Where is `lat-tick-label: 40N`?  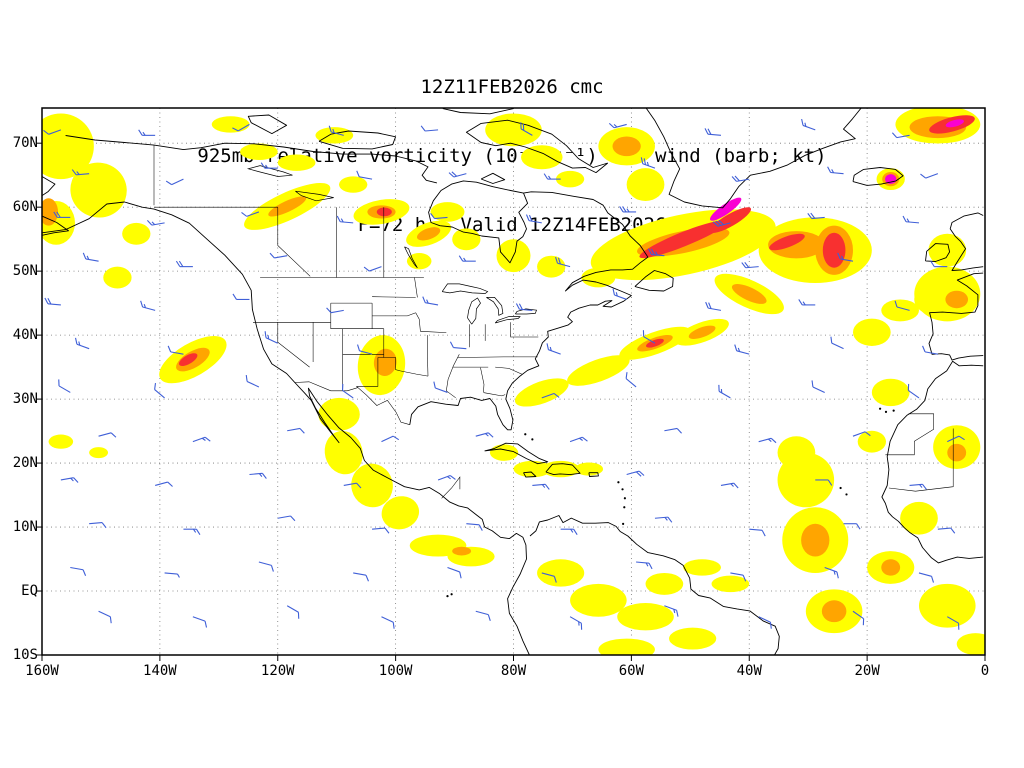
lat-tick-label: 40N is located at coordinates (25, 335).